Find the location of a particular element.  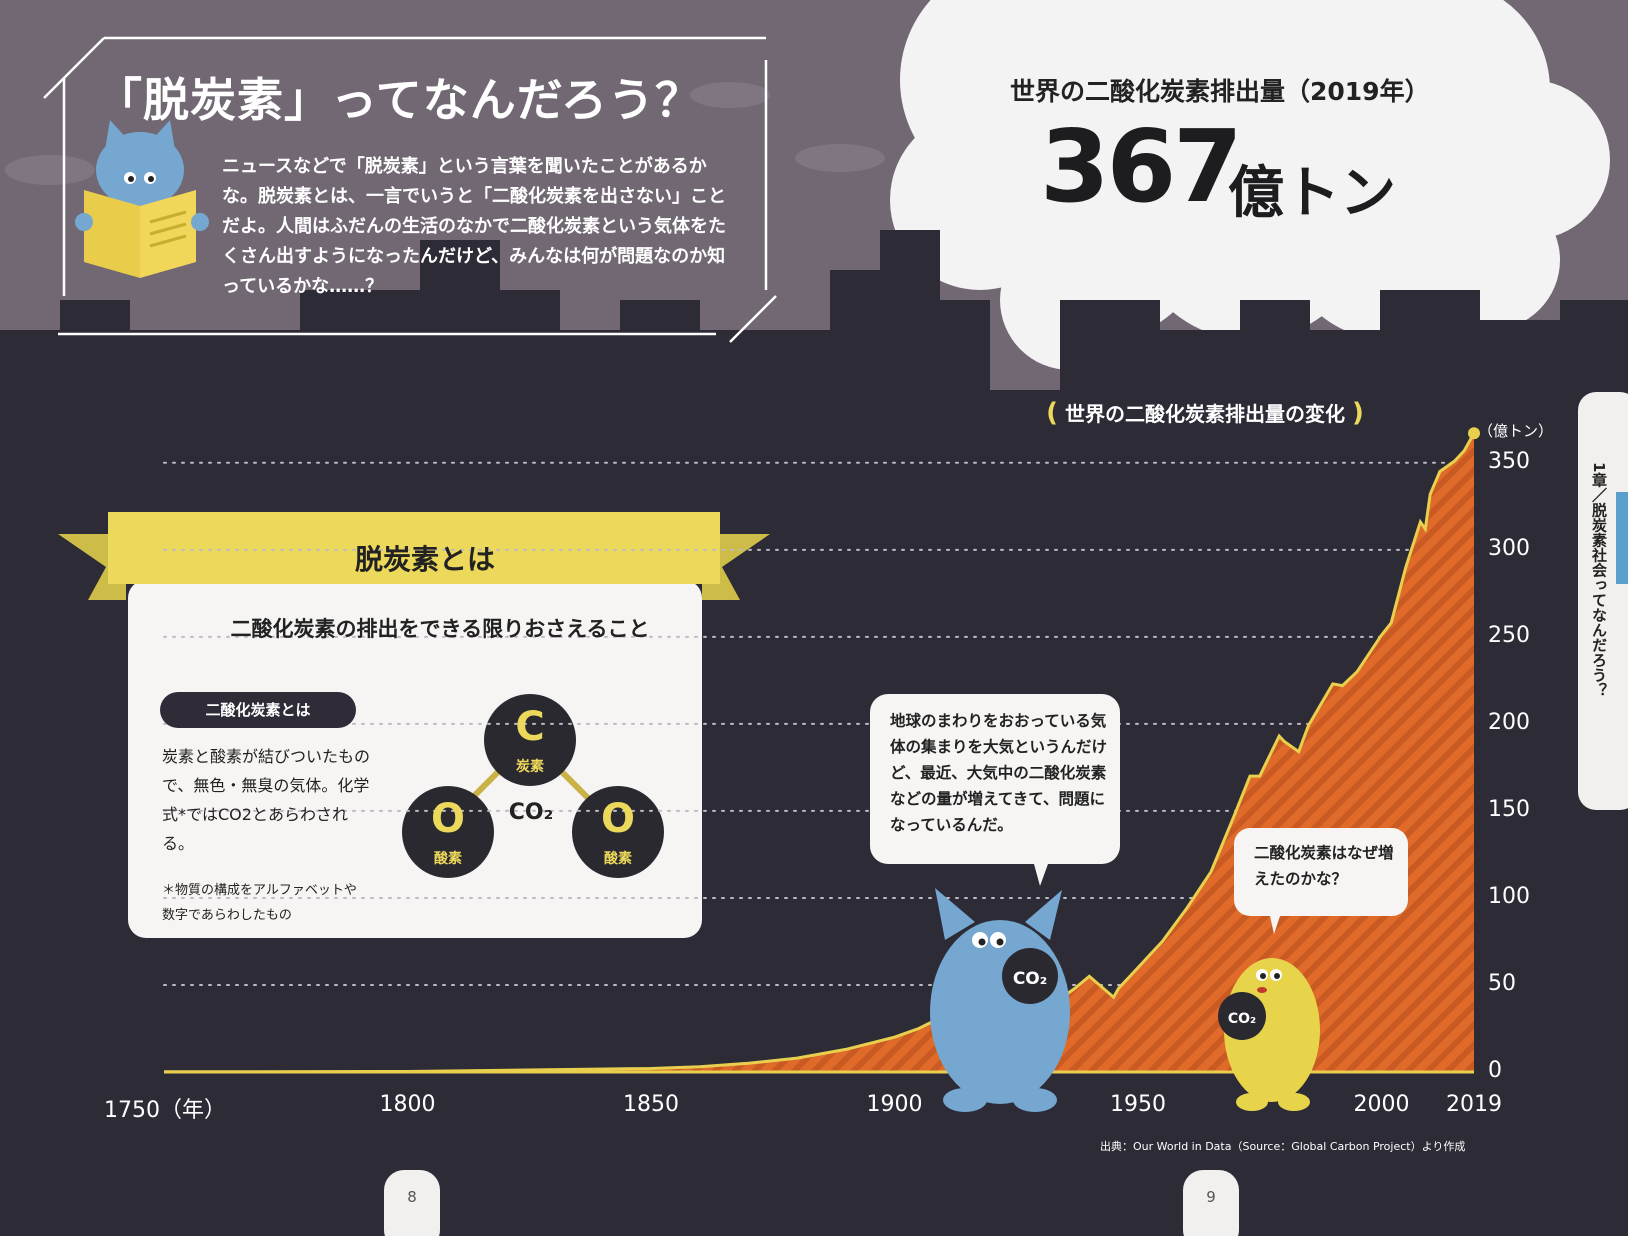

x-tick-1850: 1850 is located at coordinates (650, 1104).